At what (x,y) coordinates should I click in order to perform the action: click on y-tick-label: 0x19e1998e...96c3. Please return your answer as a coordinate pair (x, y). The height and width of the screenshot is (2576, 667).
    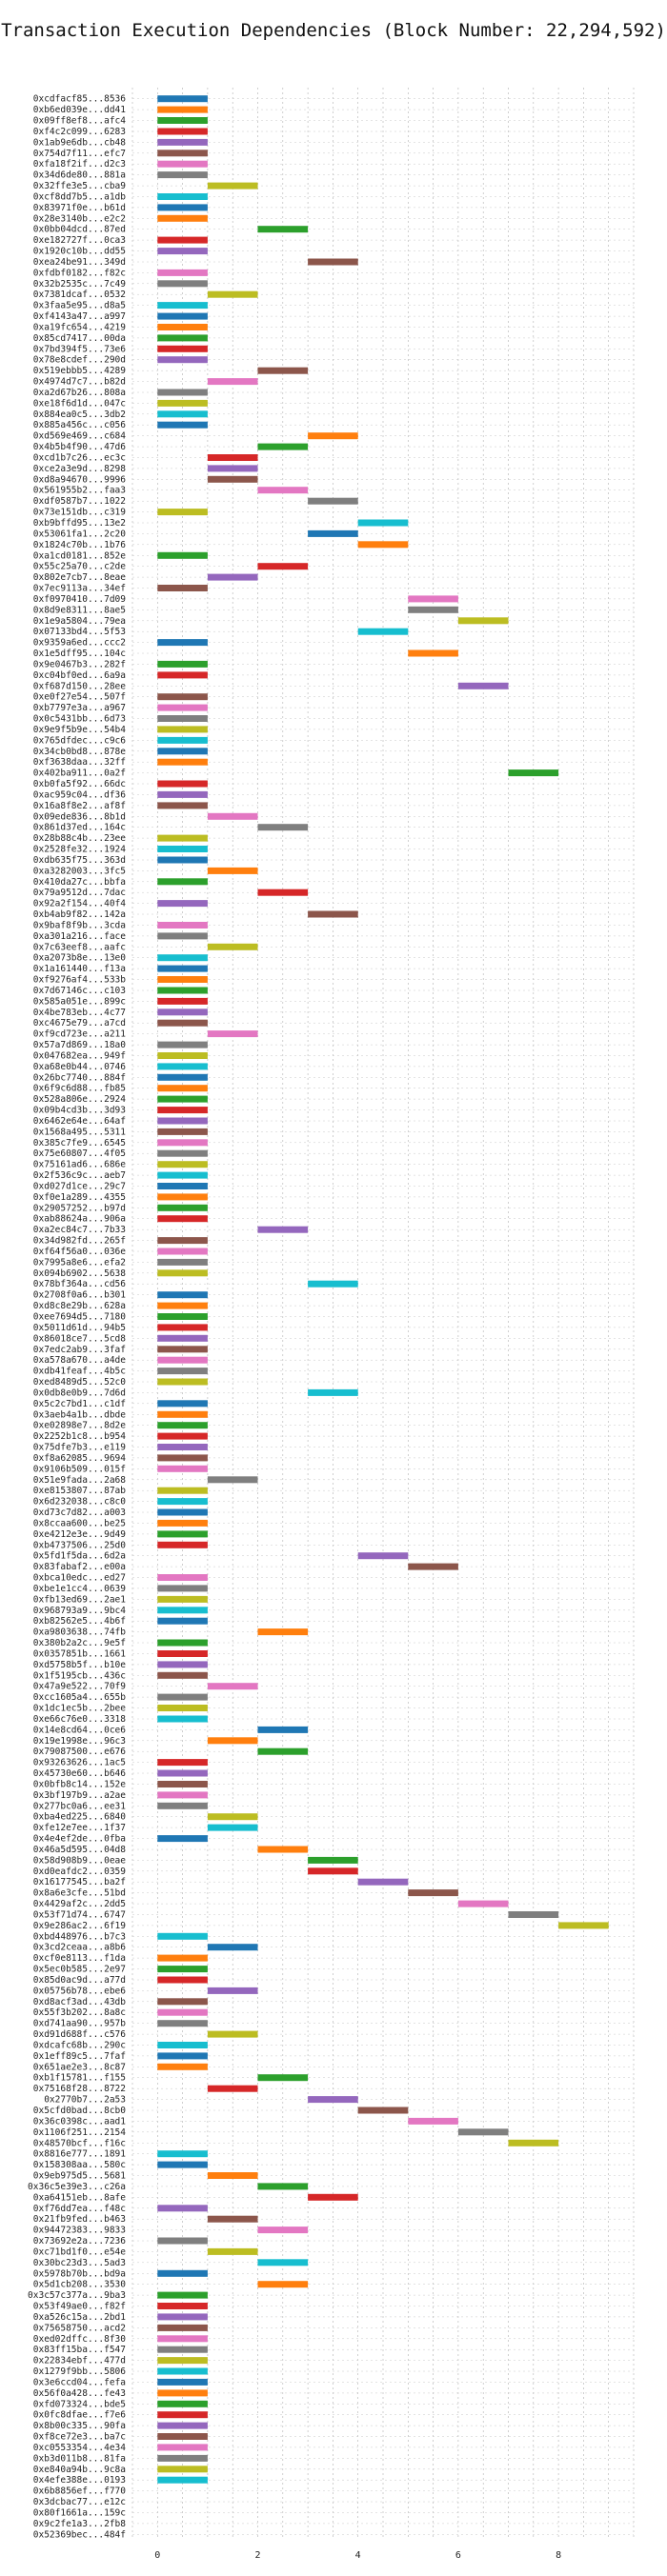
    Looking at the image, I should click on (79, 1741).